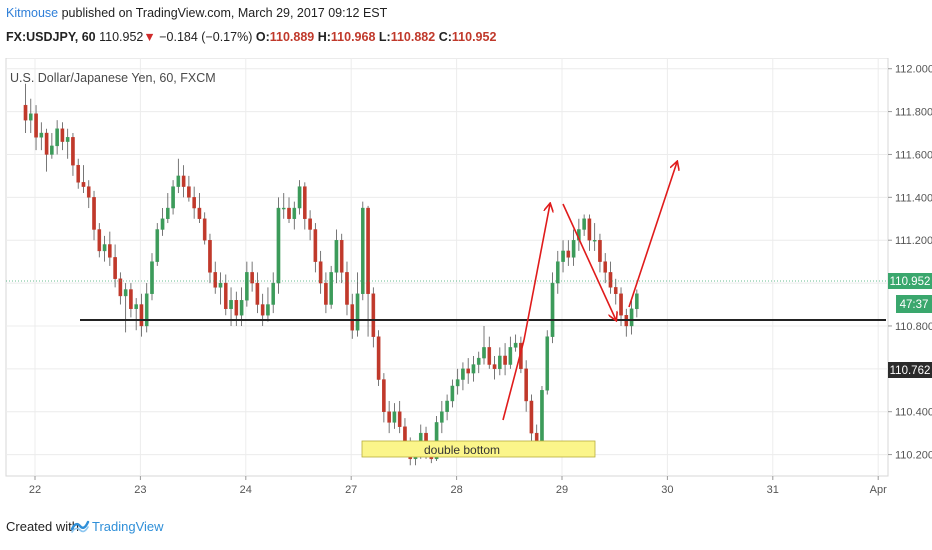 The height and width of the screenshot is (550, 932). What do you see at coordinates (913, 155) in the screenshot?
I see `y-tick-label: 111.600` at bounding box center [913, 155].